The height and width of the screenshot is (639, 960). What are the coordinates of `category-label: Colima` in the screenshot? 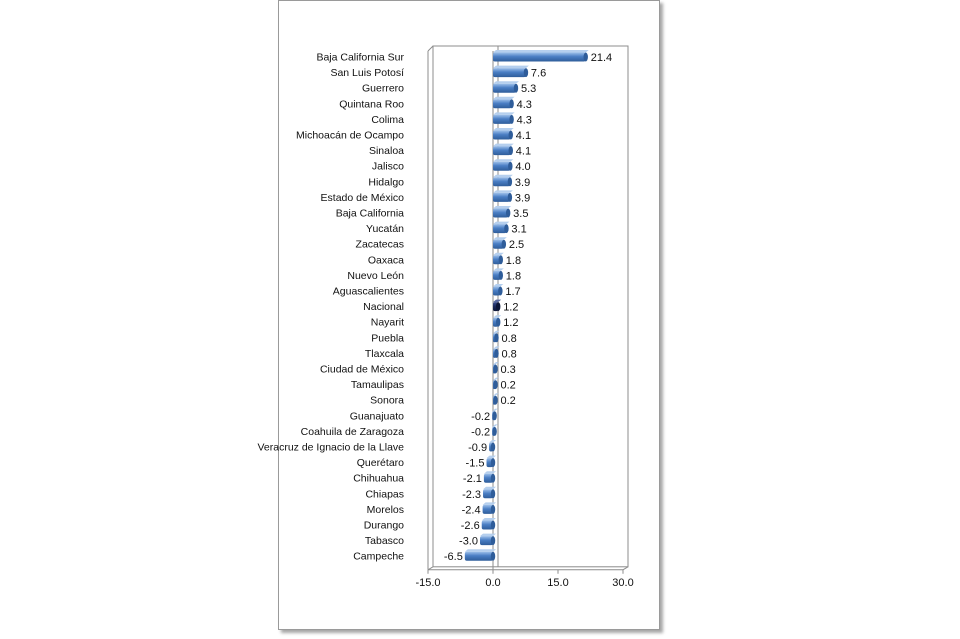 It's located at (387, 120).